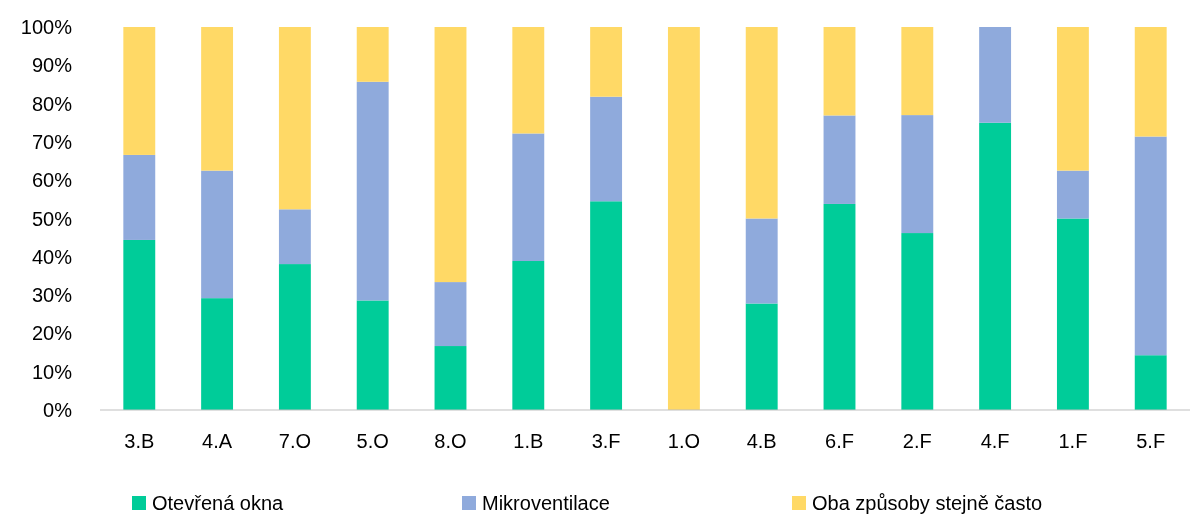 Image resolution: width=1204 pixels, height=523 pixels. What do you see at coordinates (217, 441) in the screenshot?
I see `x-tick-label: 4.A` at bounding box center [217, 441].